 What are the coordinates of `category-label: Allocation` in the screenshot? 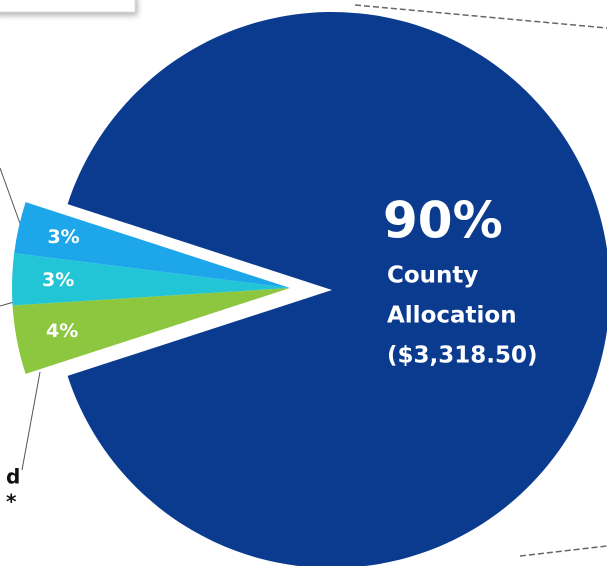 It's located at (452, 316).